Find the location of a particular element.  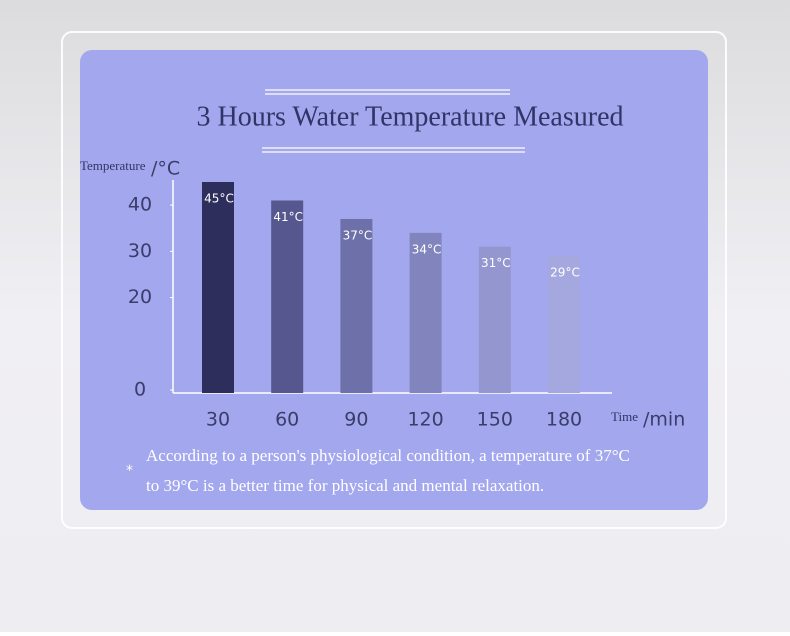

value-label: 31°C is located at coordinates (496, 263).